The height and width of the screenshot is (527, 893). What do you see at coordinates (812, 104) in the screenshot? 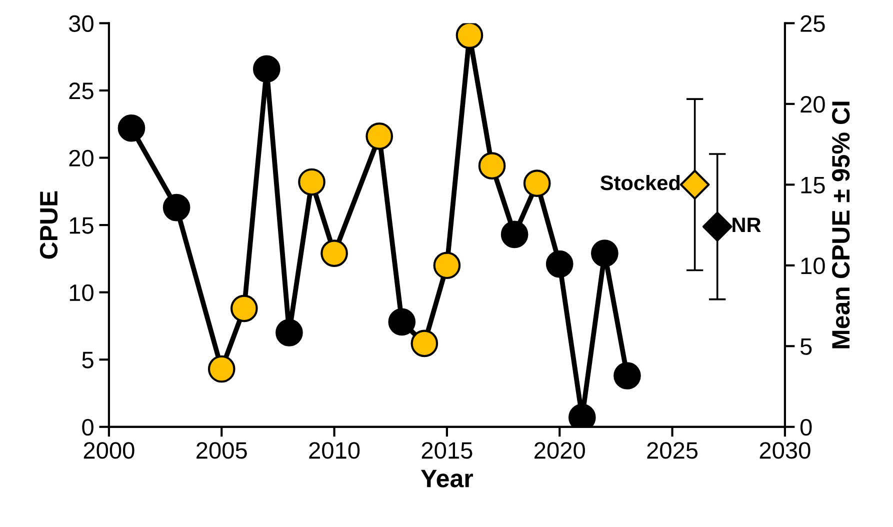
I see `y2-tick-label: 20` at bounding box center [812, 104].